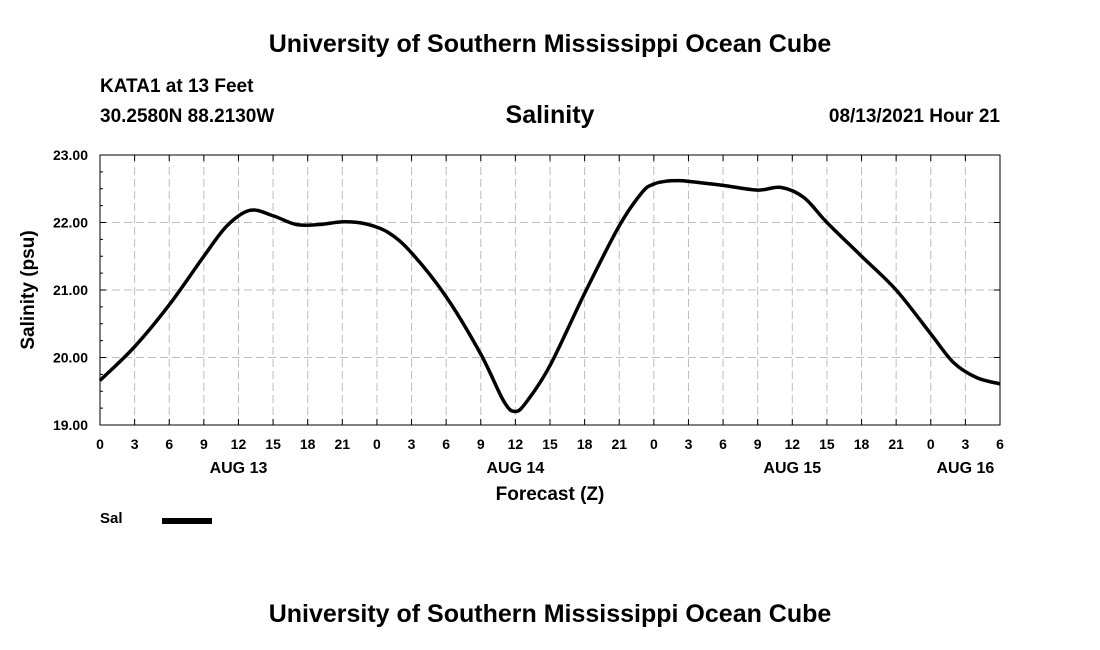 The width and height of the screenshot is (1100, 650). What do you see at coordinates (550, 115) in the screenshot?
I see `parameter-title: Salinity` at bounding box center [550, 115].